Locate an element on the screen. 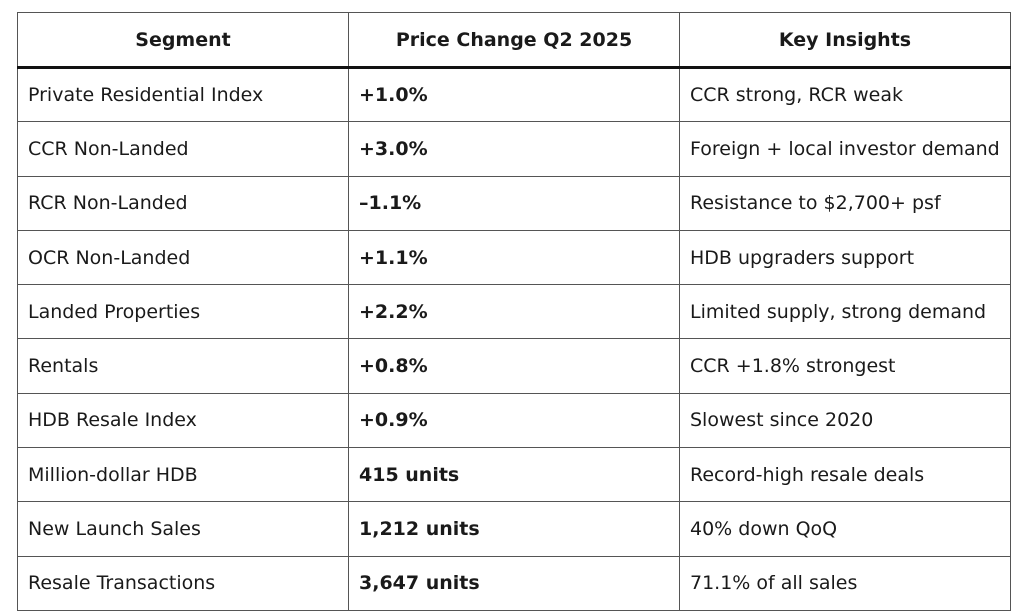  cell-price-change: +1.1% is located at coordinates (514, 257).